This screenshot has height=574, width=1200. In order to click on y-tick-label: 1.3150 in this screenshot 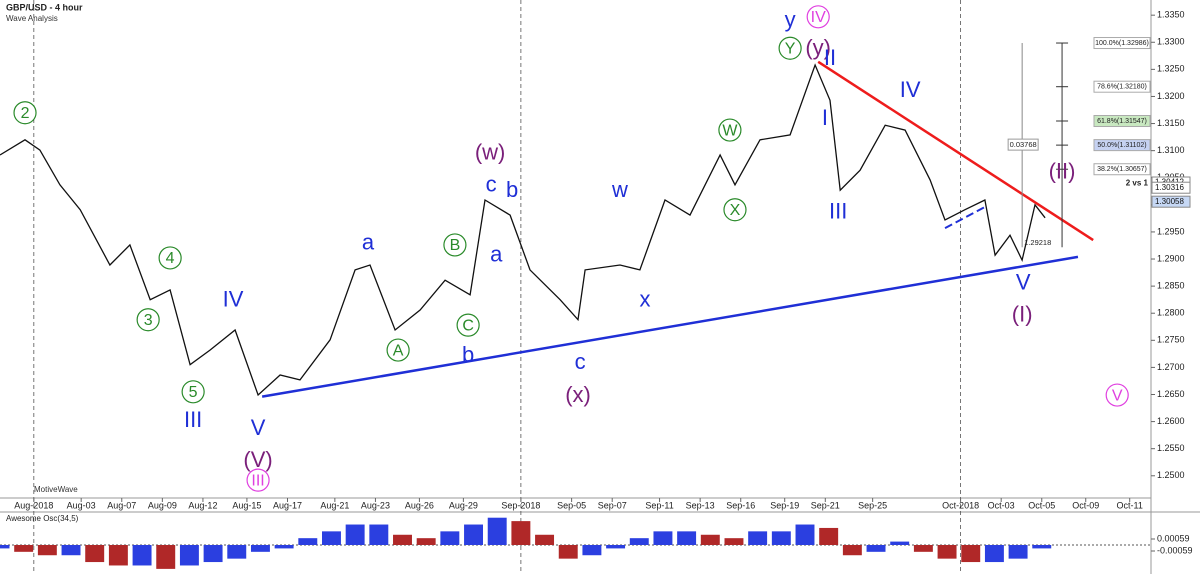, I will do `click(1171, 123)`.